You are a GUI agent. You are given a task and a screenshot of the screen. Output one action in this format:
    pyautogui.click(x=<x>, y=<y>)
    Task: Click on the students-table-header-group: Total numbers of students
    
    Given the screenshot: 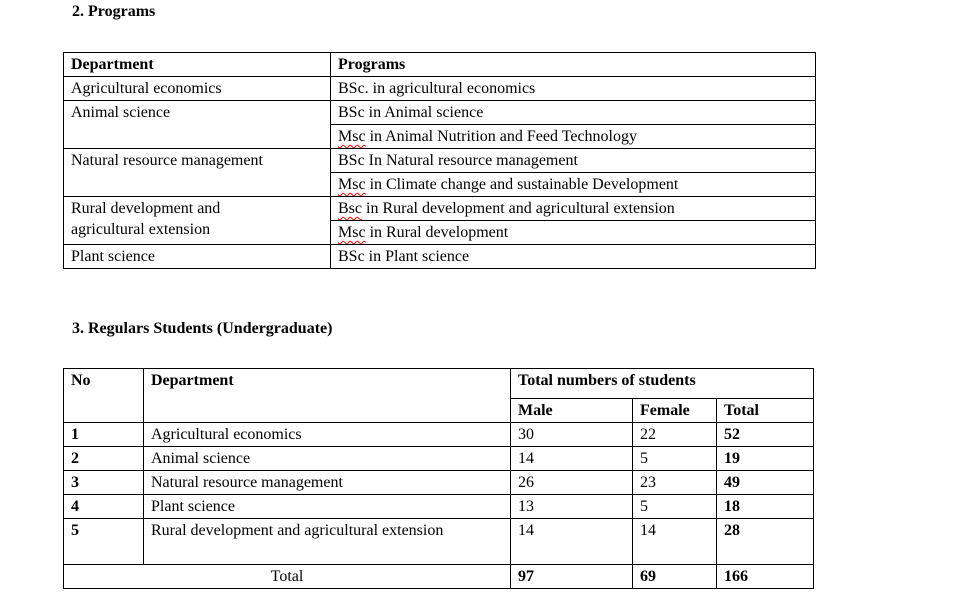 What is the action you would take?
    pyautogui.click(x=662, y=383)
    